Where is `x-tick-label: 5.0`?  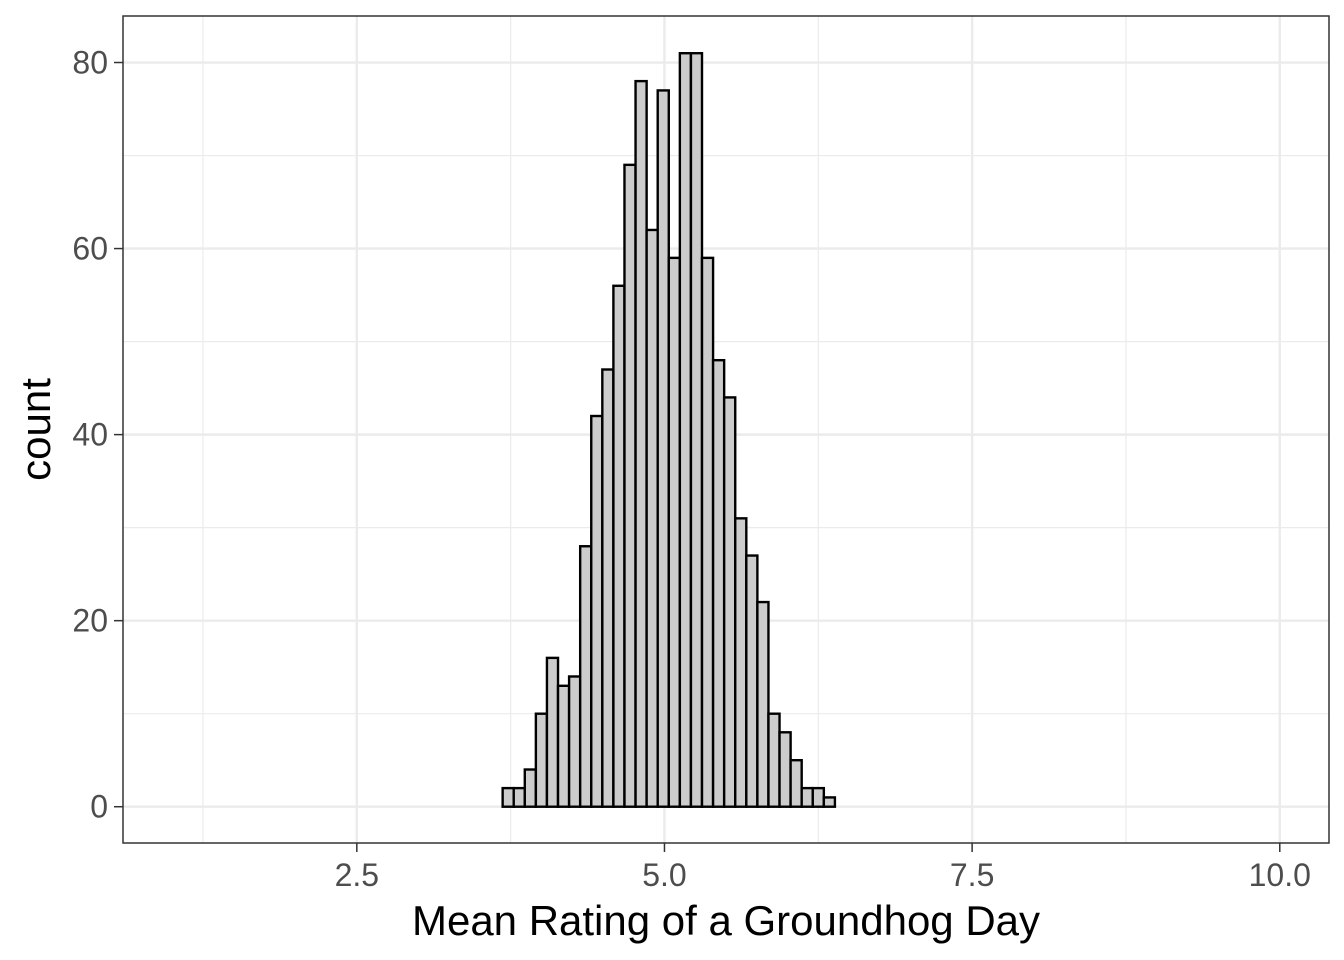 x-tick-label: 5.0 is located at coordinates (664, 875).